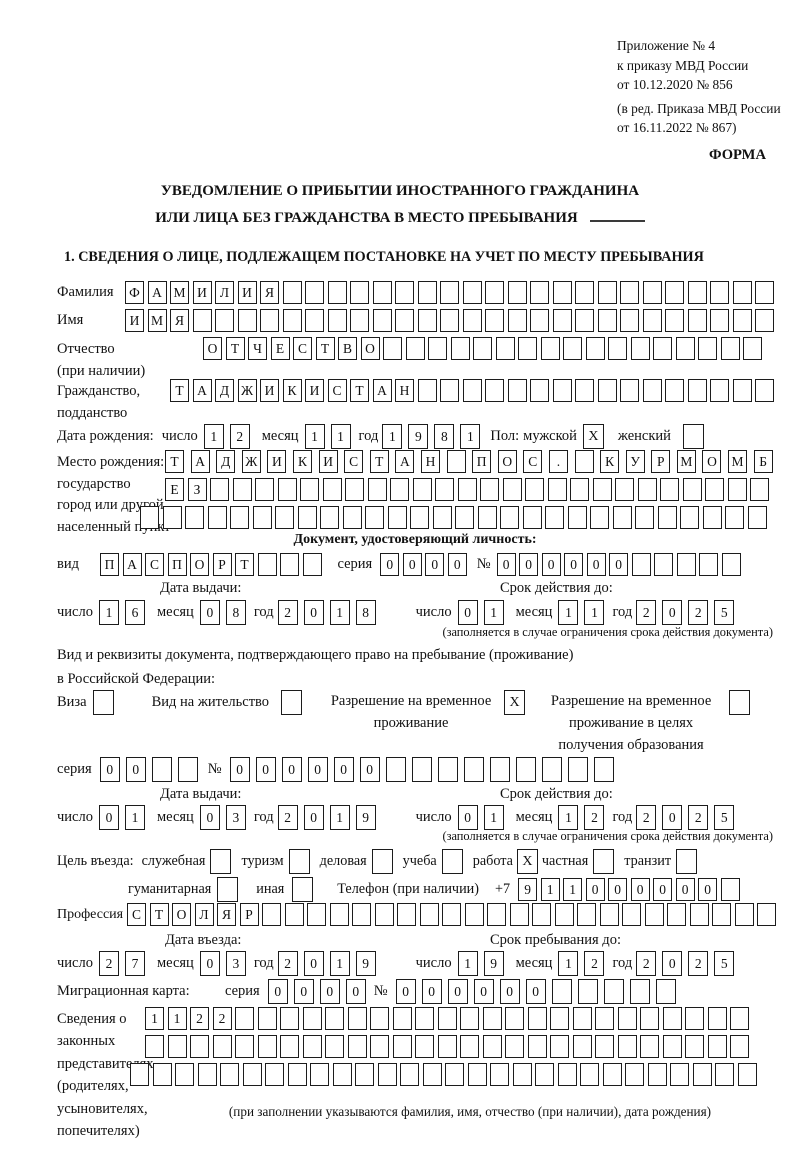 Image resolution: width=800 pixels, height=1163 pixels. I want to click on purpose-tourism-checkbox, so click(299, 861).